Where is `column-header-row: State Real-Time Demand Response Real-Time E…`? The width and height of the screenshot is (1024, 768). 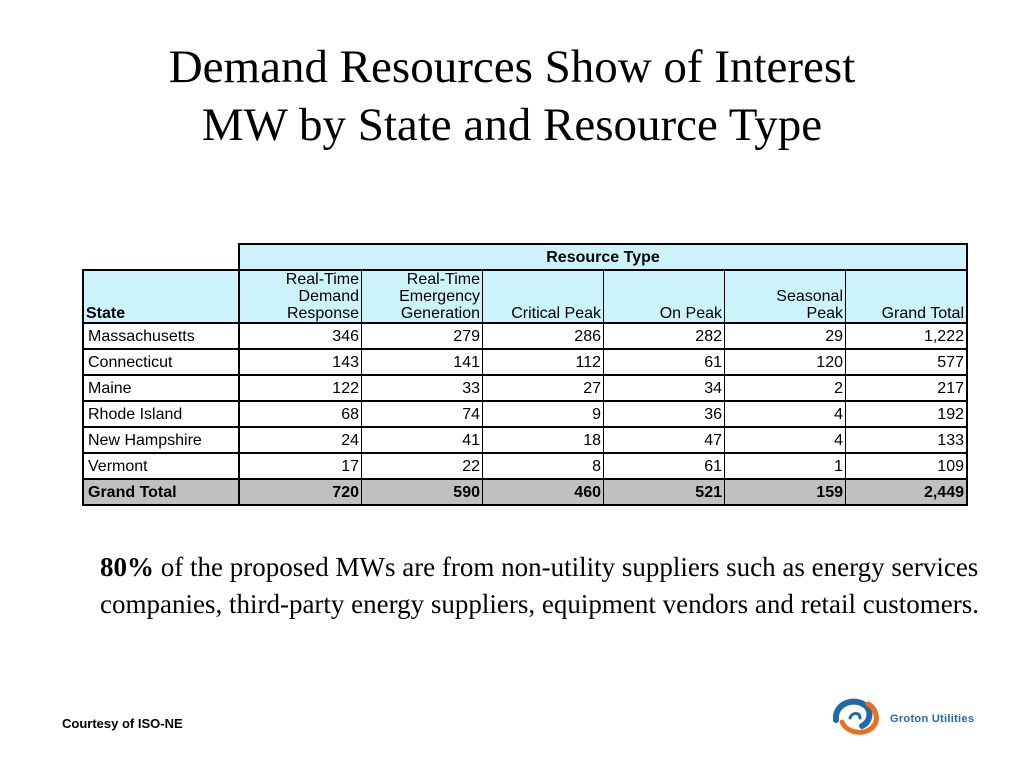 column-header-row: State Real-Time Demand Response Real-Time E… is located at coordinates (525, 296).